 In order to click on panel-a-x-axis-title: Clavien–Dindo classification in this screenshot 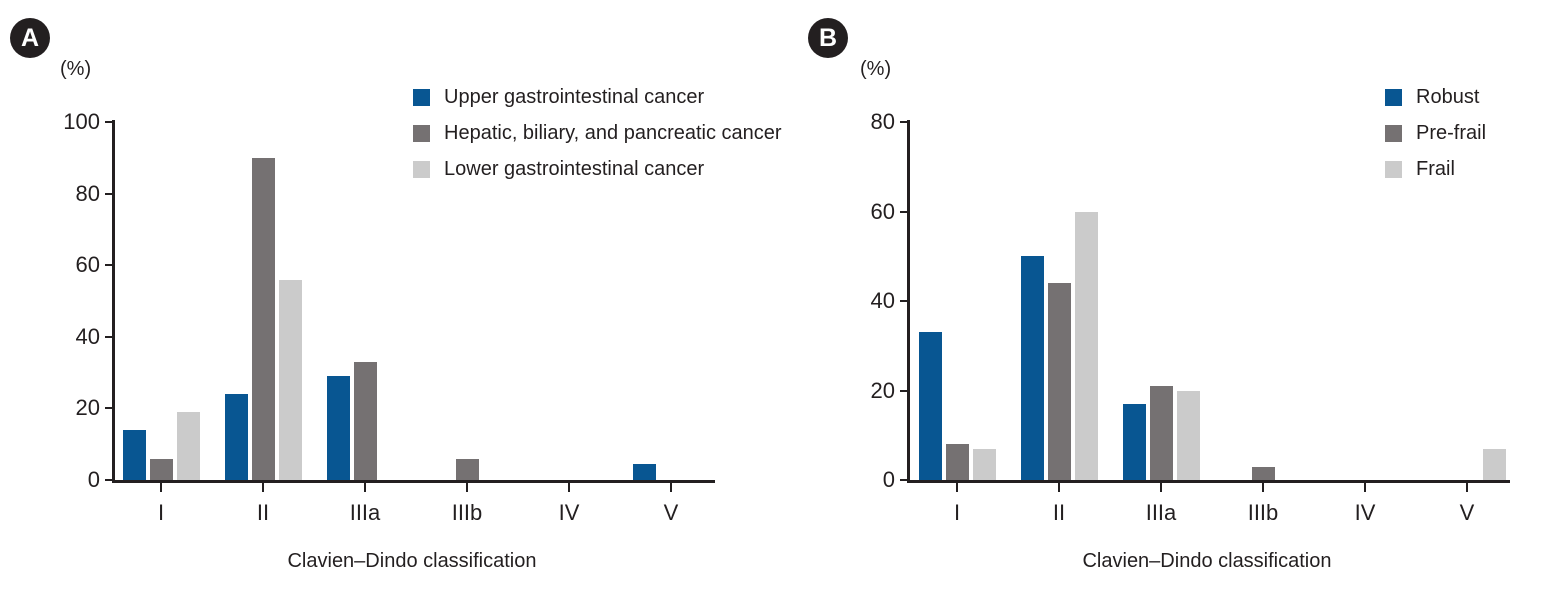, I will do `click(412, 561)`.